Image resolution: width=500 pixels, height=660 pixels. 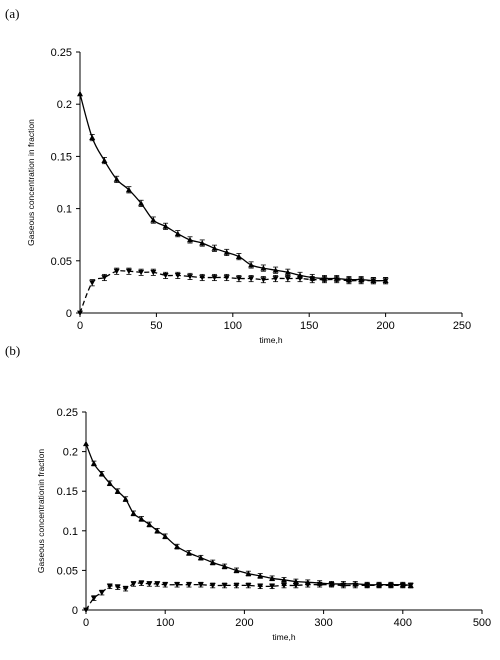 What do you see at coordinates (283, 637) in the screenshot?
I see `x-axis-title: time,h` at bounding box center [283, 637].